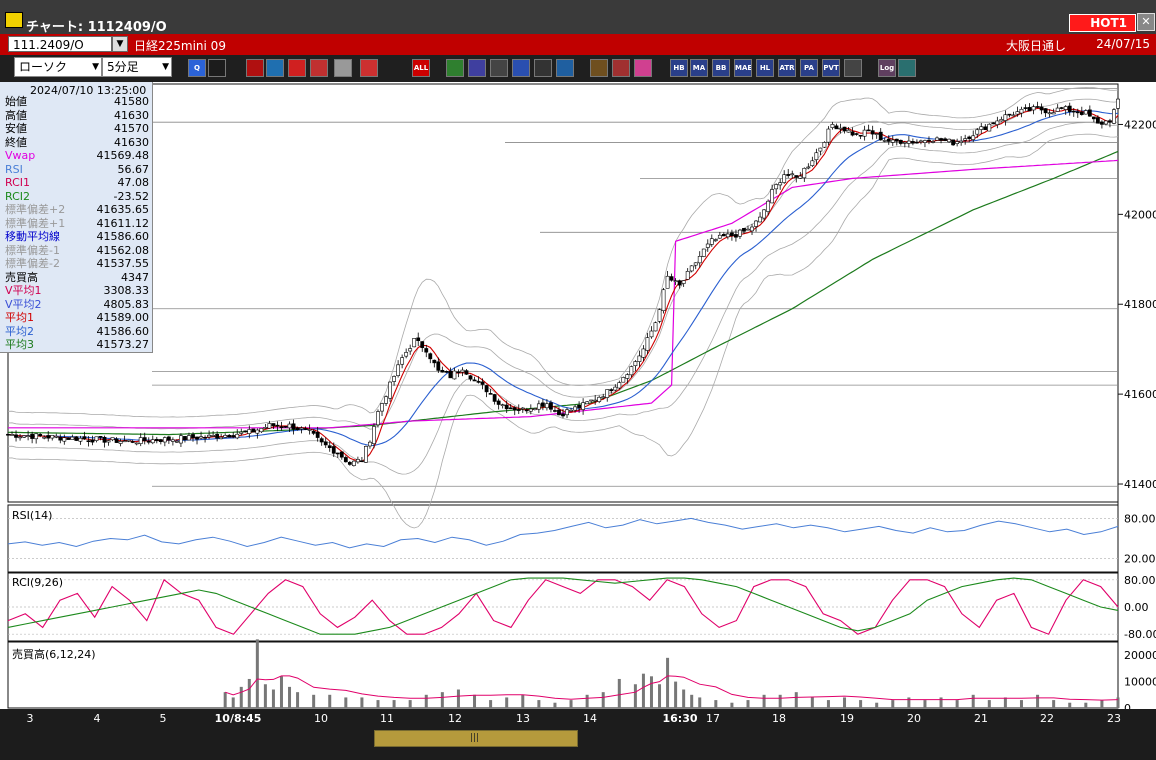  Describe the element at coordinates (135, 277) in the screenshot. I see `info-row-value: 4347` at that location.